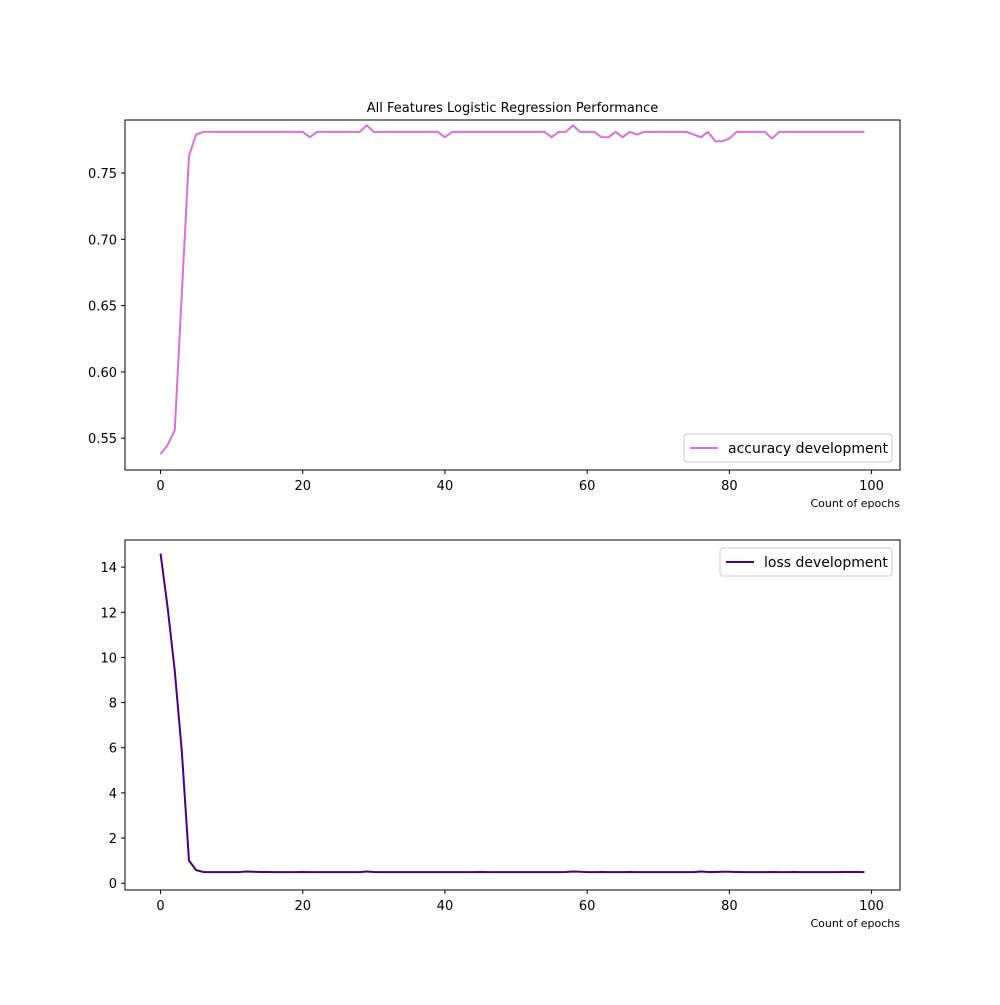  What do you see at coordinates (113, 839) in the screenshot?
I see `y-tick-label: 2` at bounding box center [113, 839].